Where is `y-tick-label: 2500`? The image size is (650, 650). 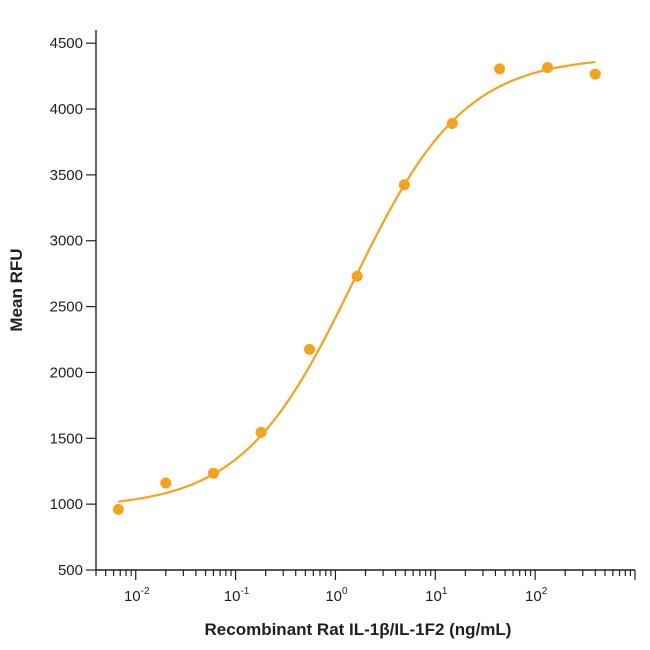
y-tick-label: 2500 is located at coordinates (66, 307).